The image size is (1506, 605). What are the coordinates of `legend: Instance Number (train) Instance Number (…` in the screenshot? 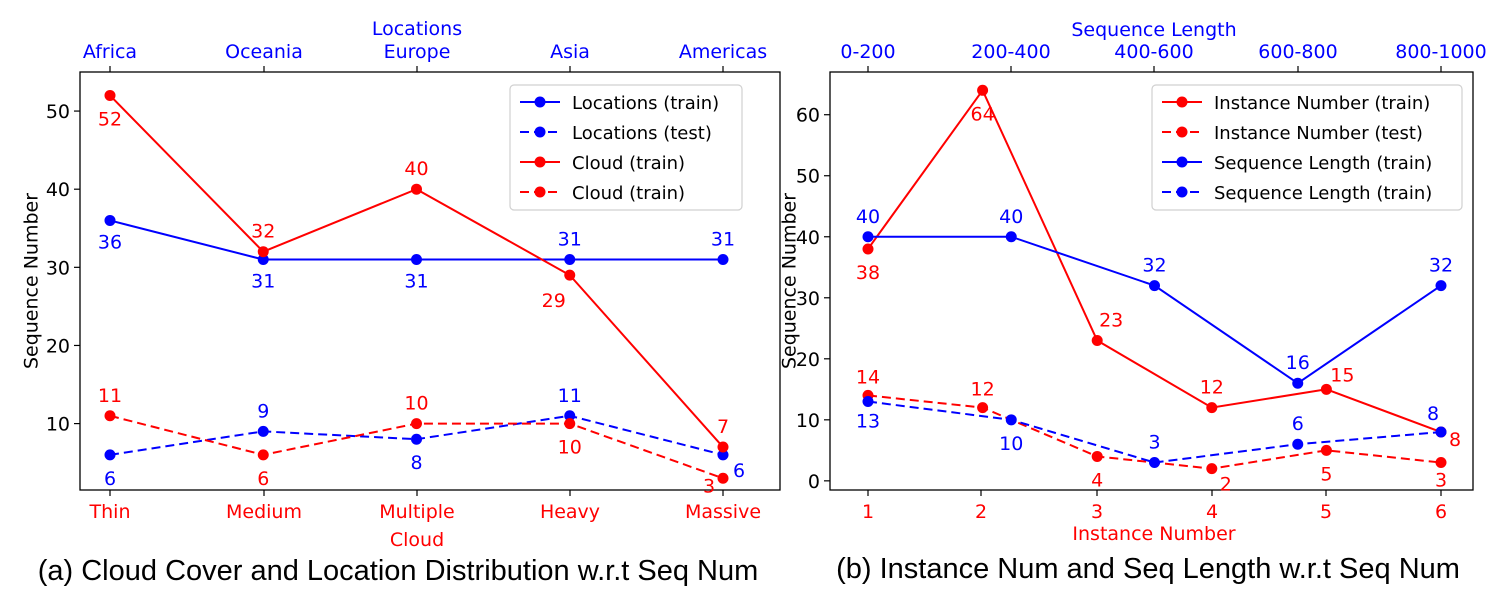 It's located at (1307, 147).